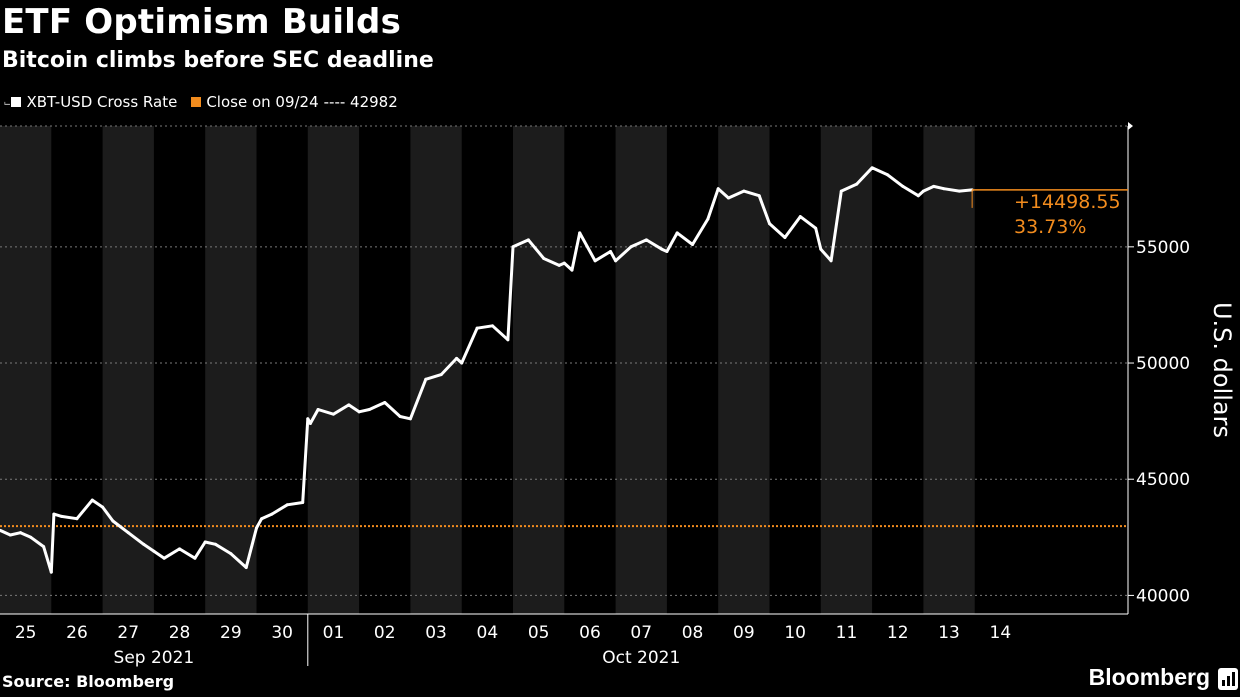  Describe the element at coordinates (7, 101) in the screenshot. I see `pin-icon: ⨽` at that location.